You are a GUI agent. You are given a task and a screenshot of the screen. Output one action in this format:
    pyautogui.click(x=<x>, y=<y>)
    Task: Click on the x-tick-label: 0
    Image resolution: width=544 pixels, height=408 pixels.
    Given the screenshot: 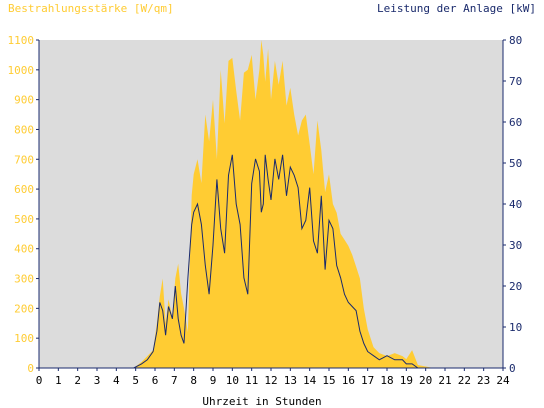 What is the action you would take?
    pyautogui.click(x=39, y=380)
    